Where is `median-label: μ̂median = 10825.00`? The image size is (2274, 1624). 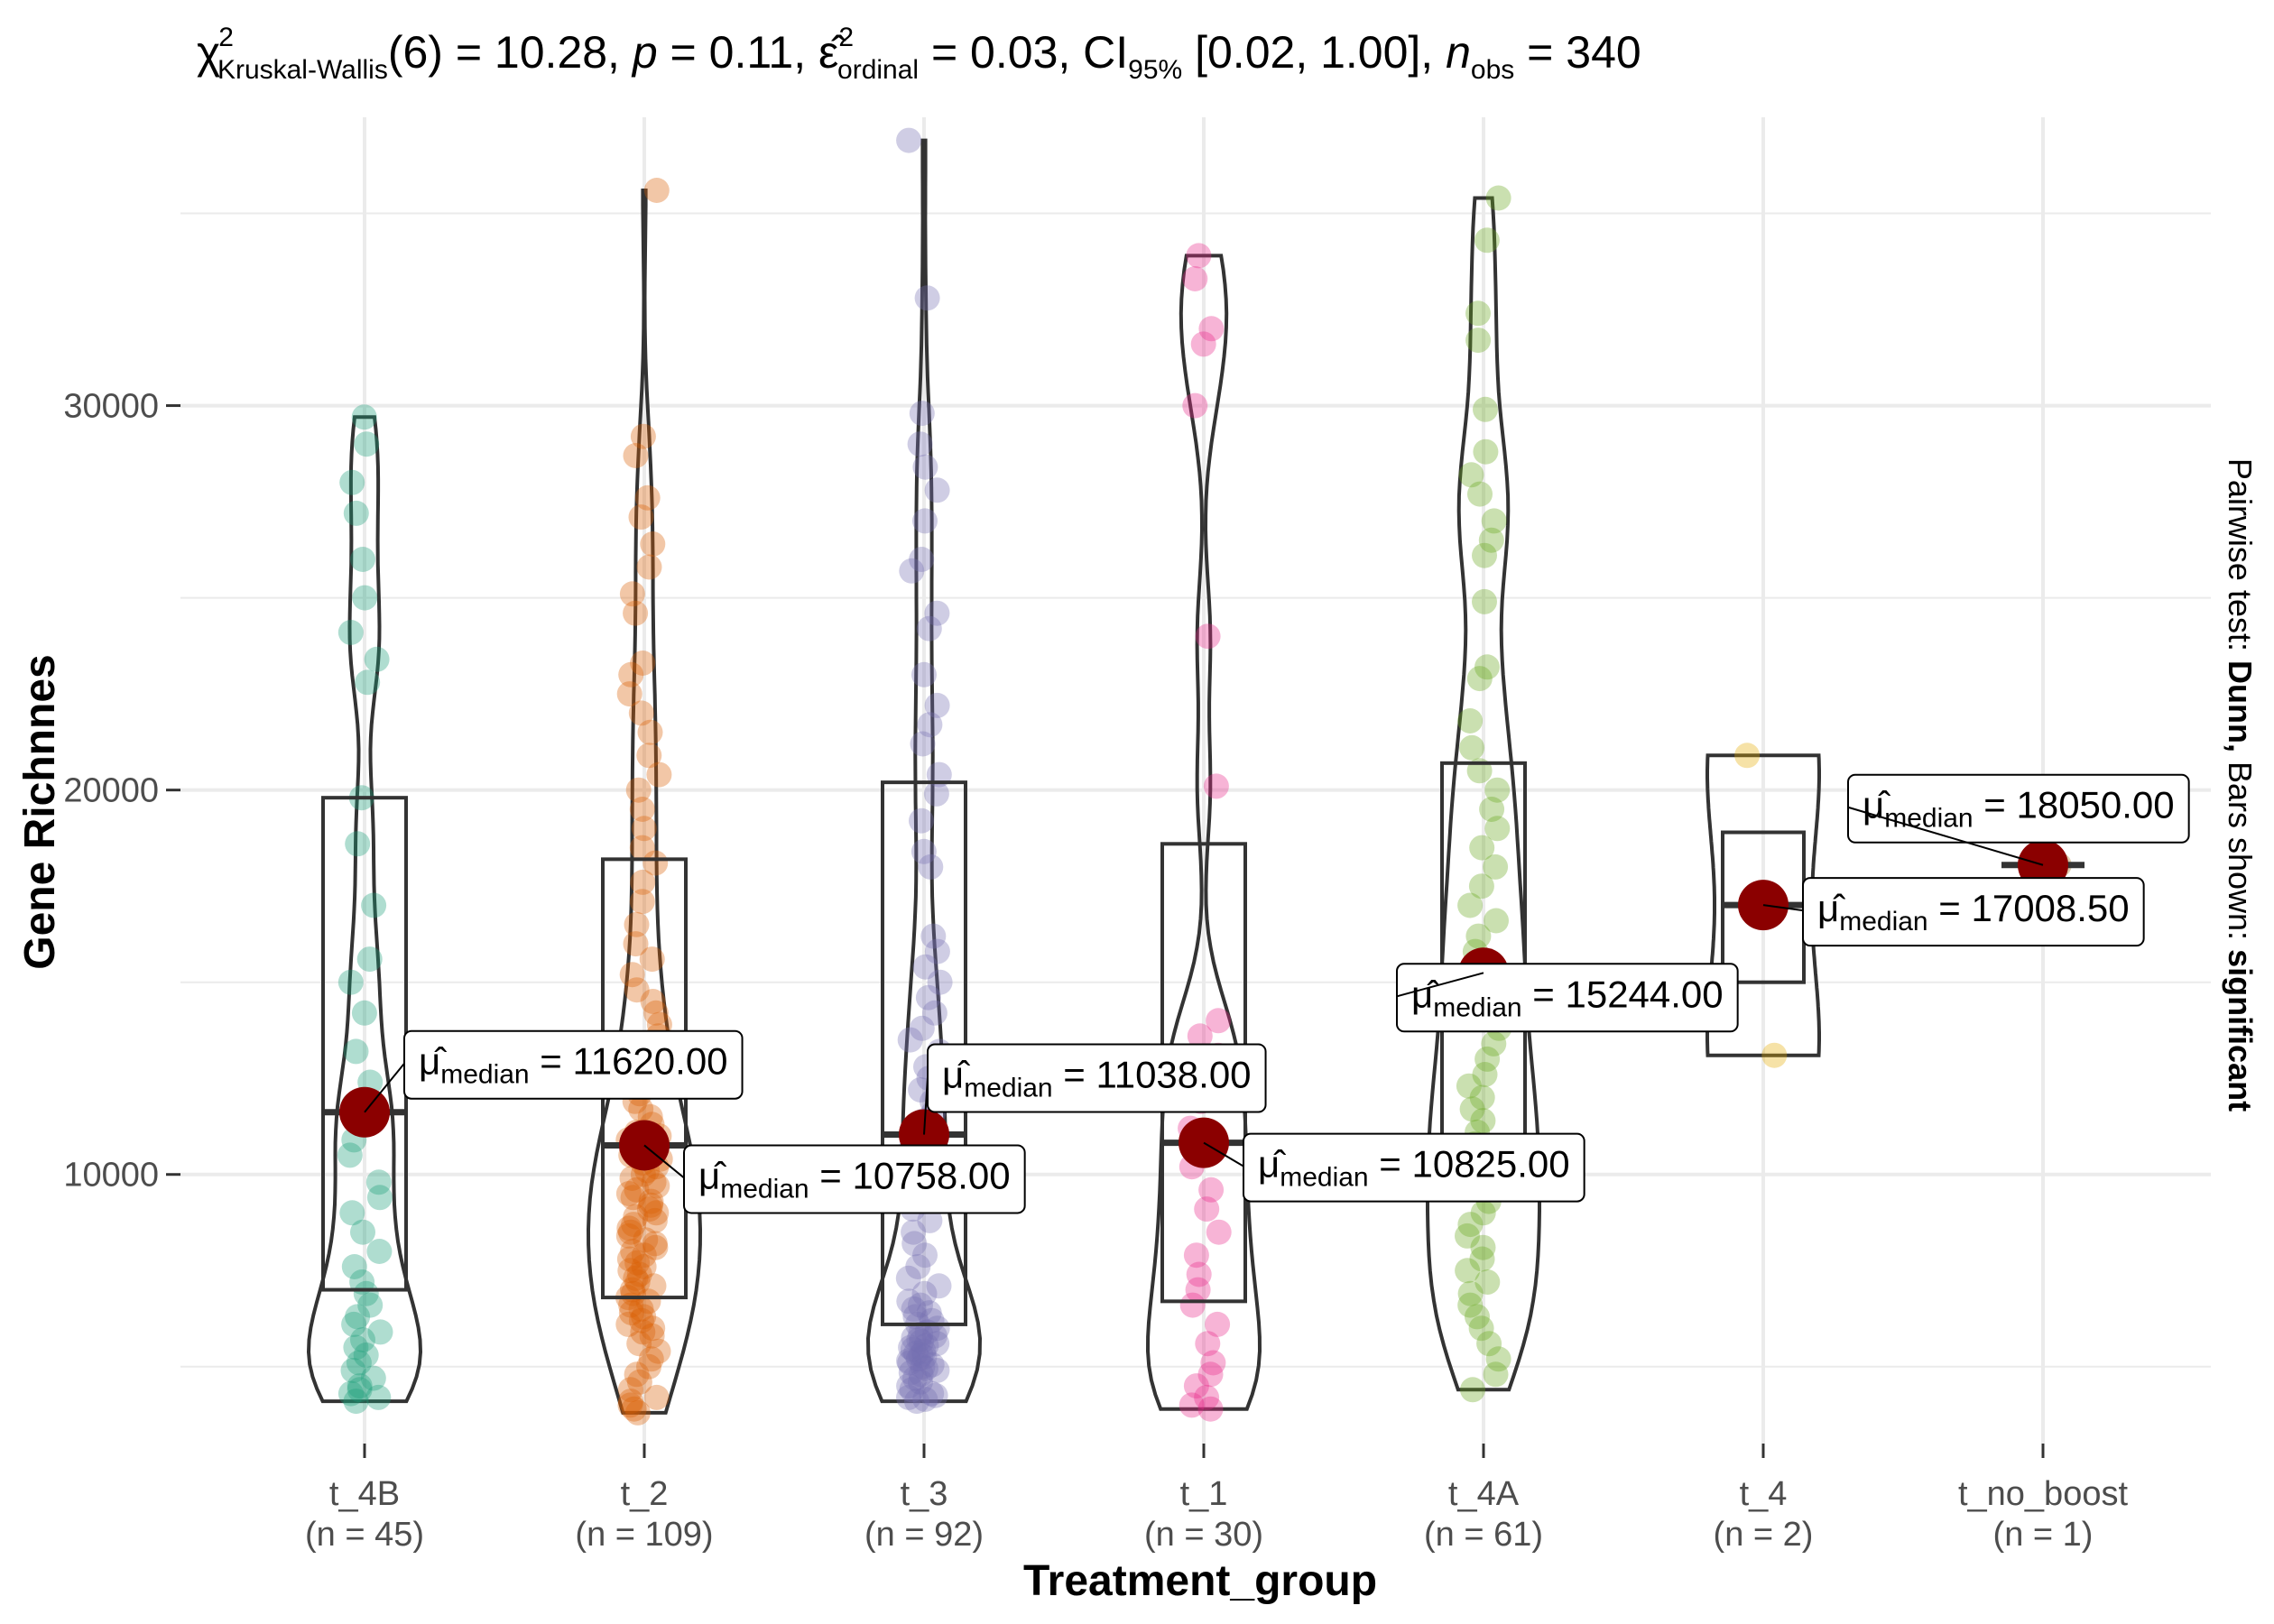
median-label: μ̂median = 10825.00 is located at coordinates (1414, 1168).